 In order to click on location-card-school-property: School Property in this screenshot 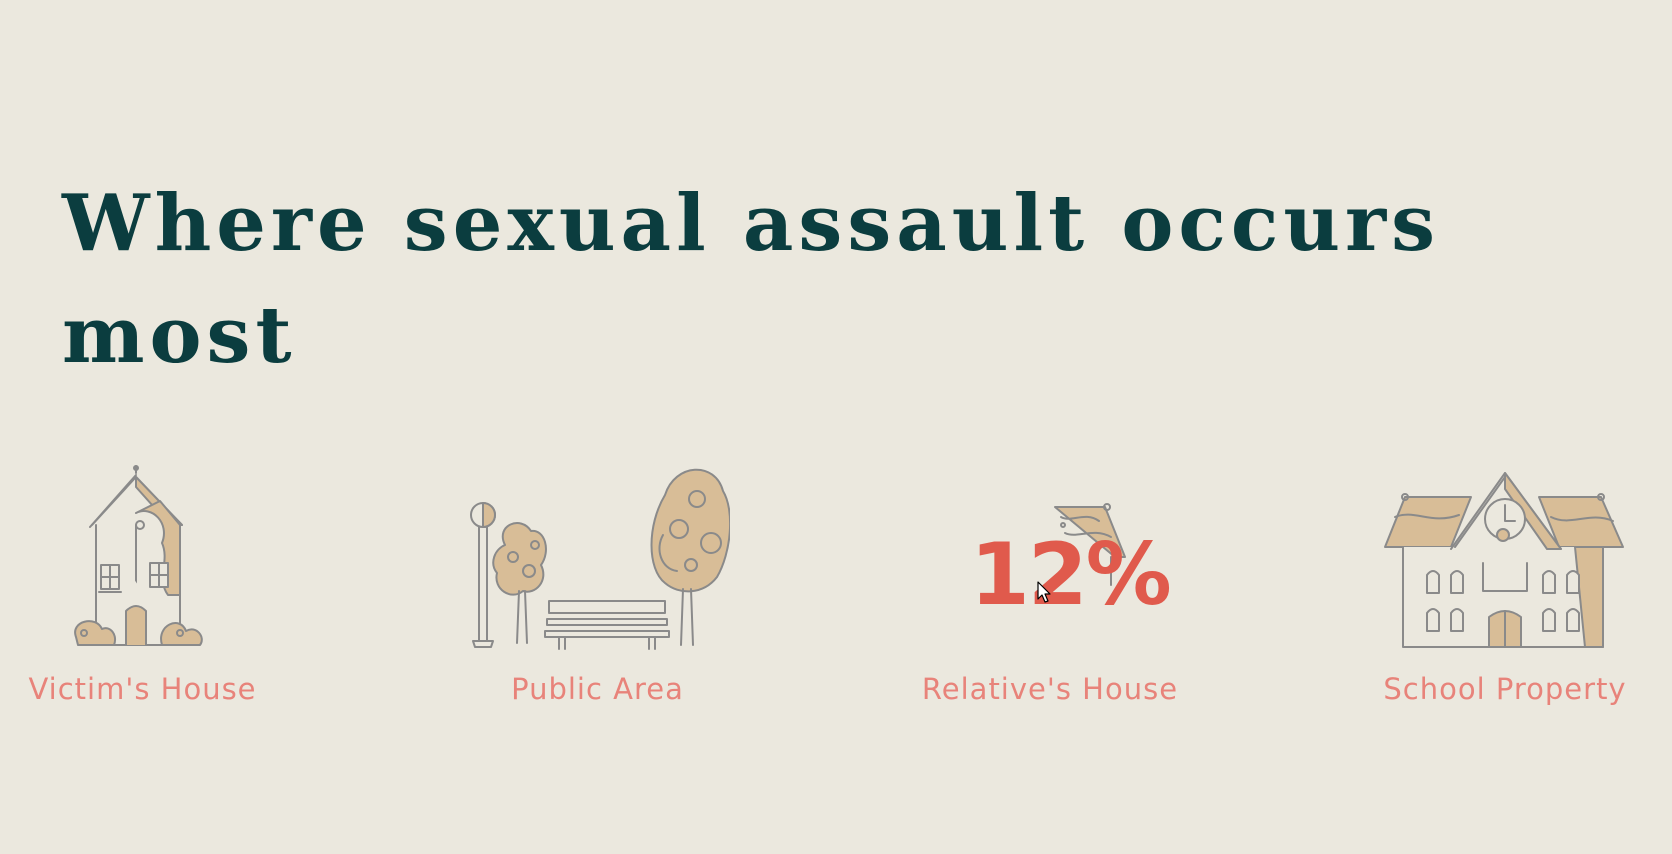, I will do `click(1505, 595)`.